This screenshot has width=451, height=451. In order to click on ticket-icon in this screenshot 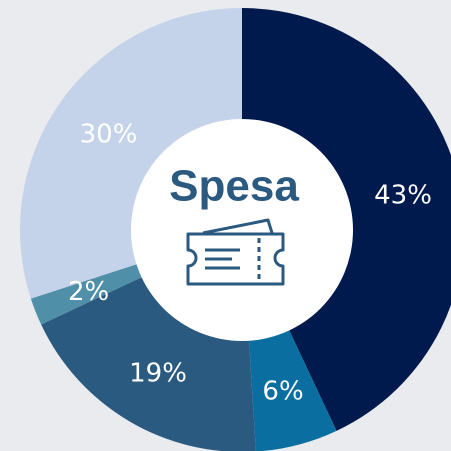, I will do `click(235, 252)`.